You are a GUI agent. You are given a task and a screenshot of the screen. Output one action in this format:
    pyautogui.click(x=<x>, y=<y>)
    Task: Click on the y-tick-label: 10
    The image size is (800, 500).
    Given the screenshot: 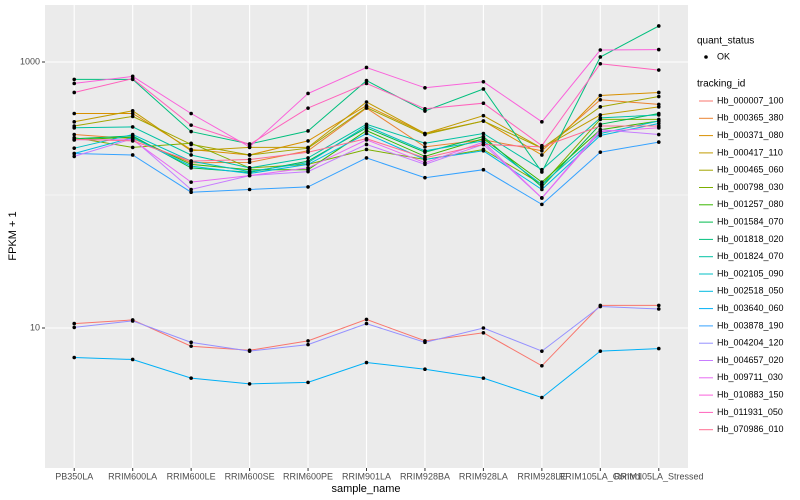 What is the action you would take?
    pyautogui.click(x=35, y=327)
    